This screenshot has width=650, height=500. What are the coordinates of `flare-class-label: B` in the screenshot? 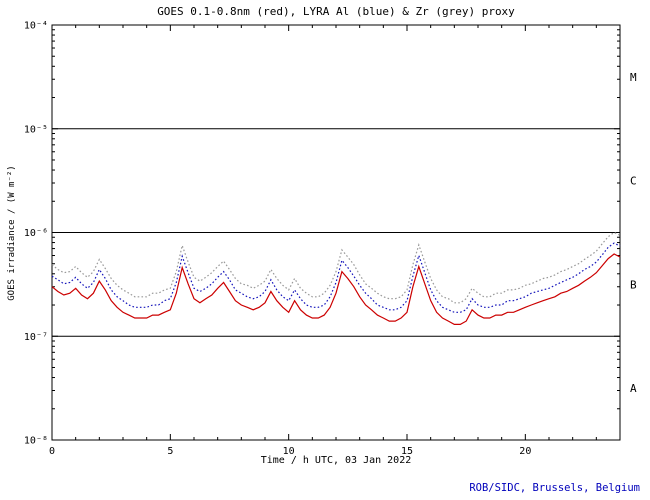 It's located at (633, 284).